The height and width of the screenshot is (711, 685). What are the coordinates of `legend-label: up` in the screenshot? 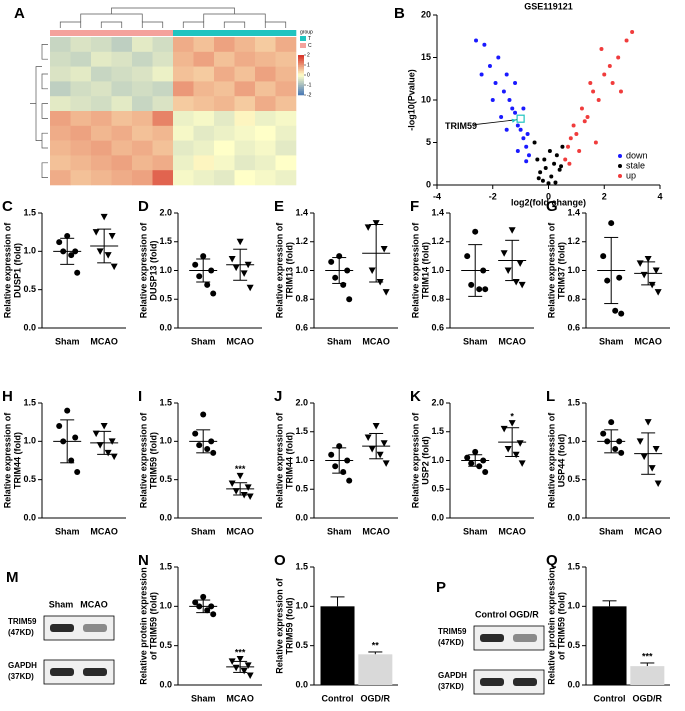 It's located at (631, 175).